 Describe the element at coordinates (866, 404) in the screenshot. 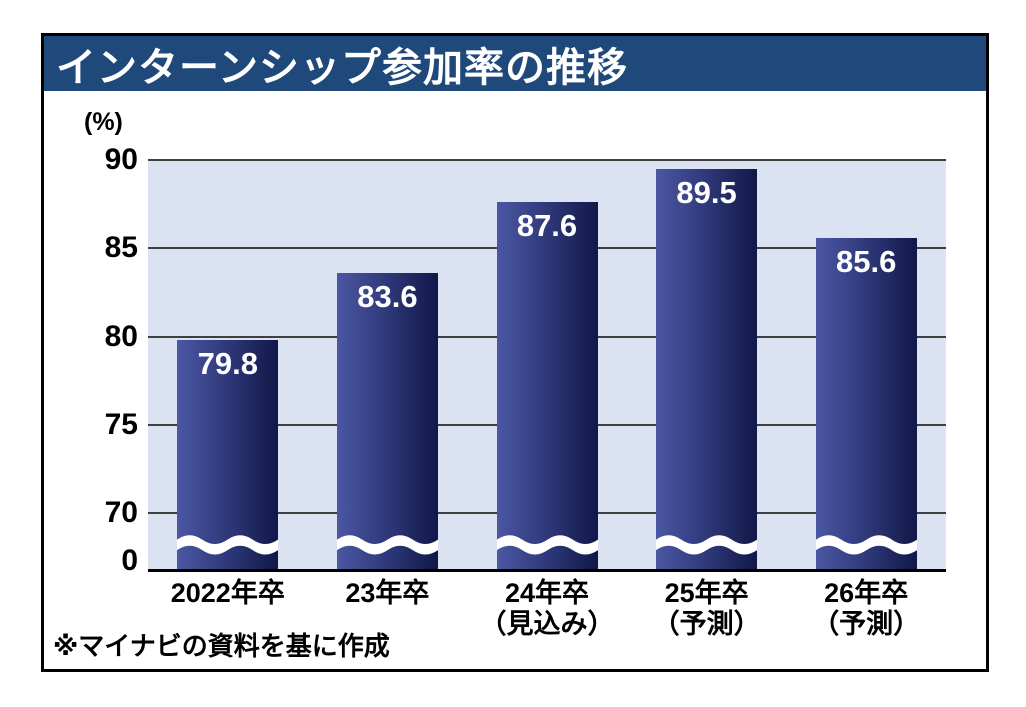

I see `bar: 85.6` at that location.